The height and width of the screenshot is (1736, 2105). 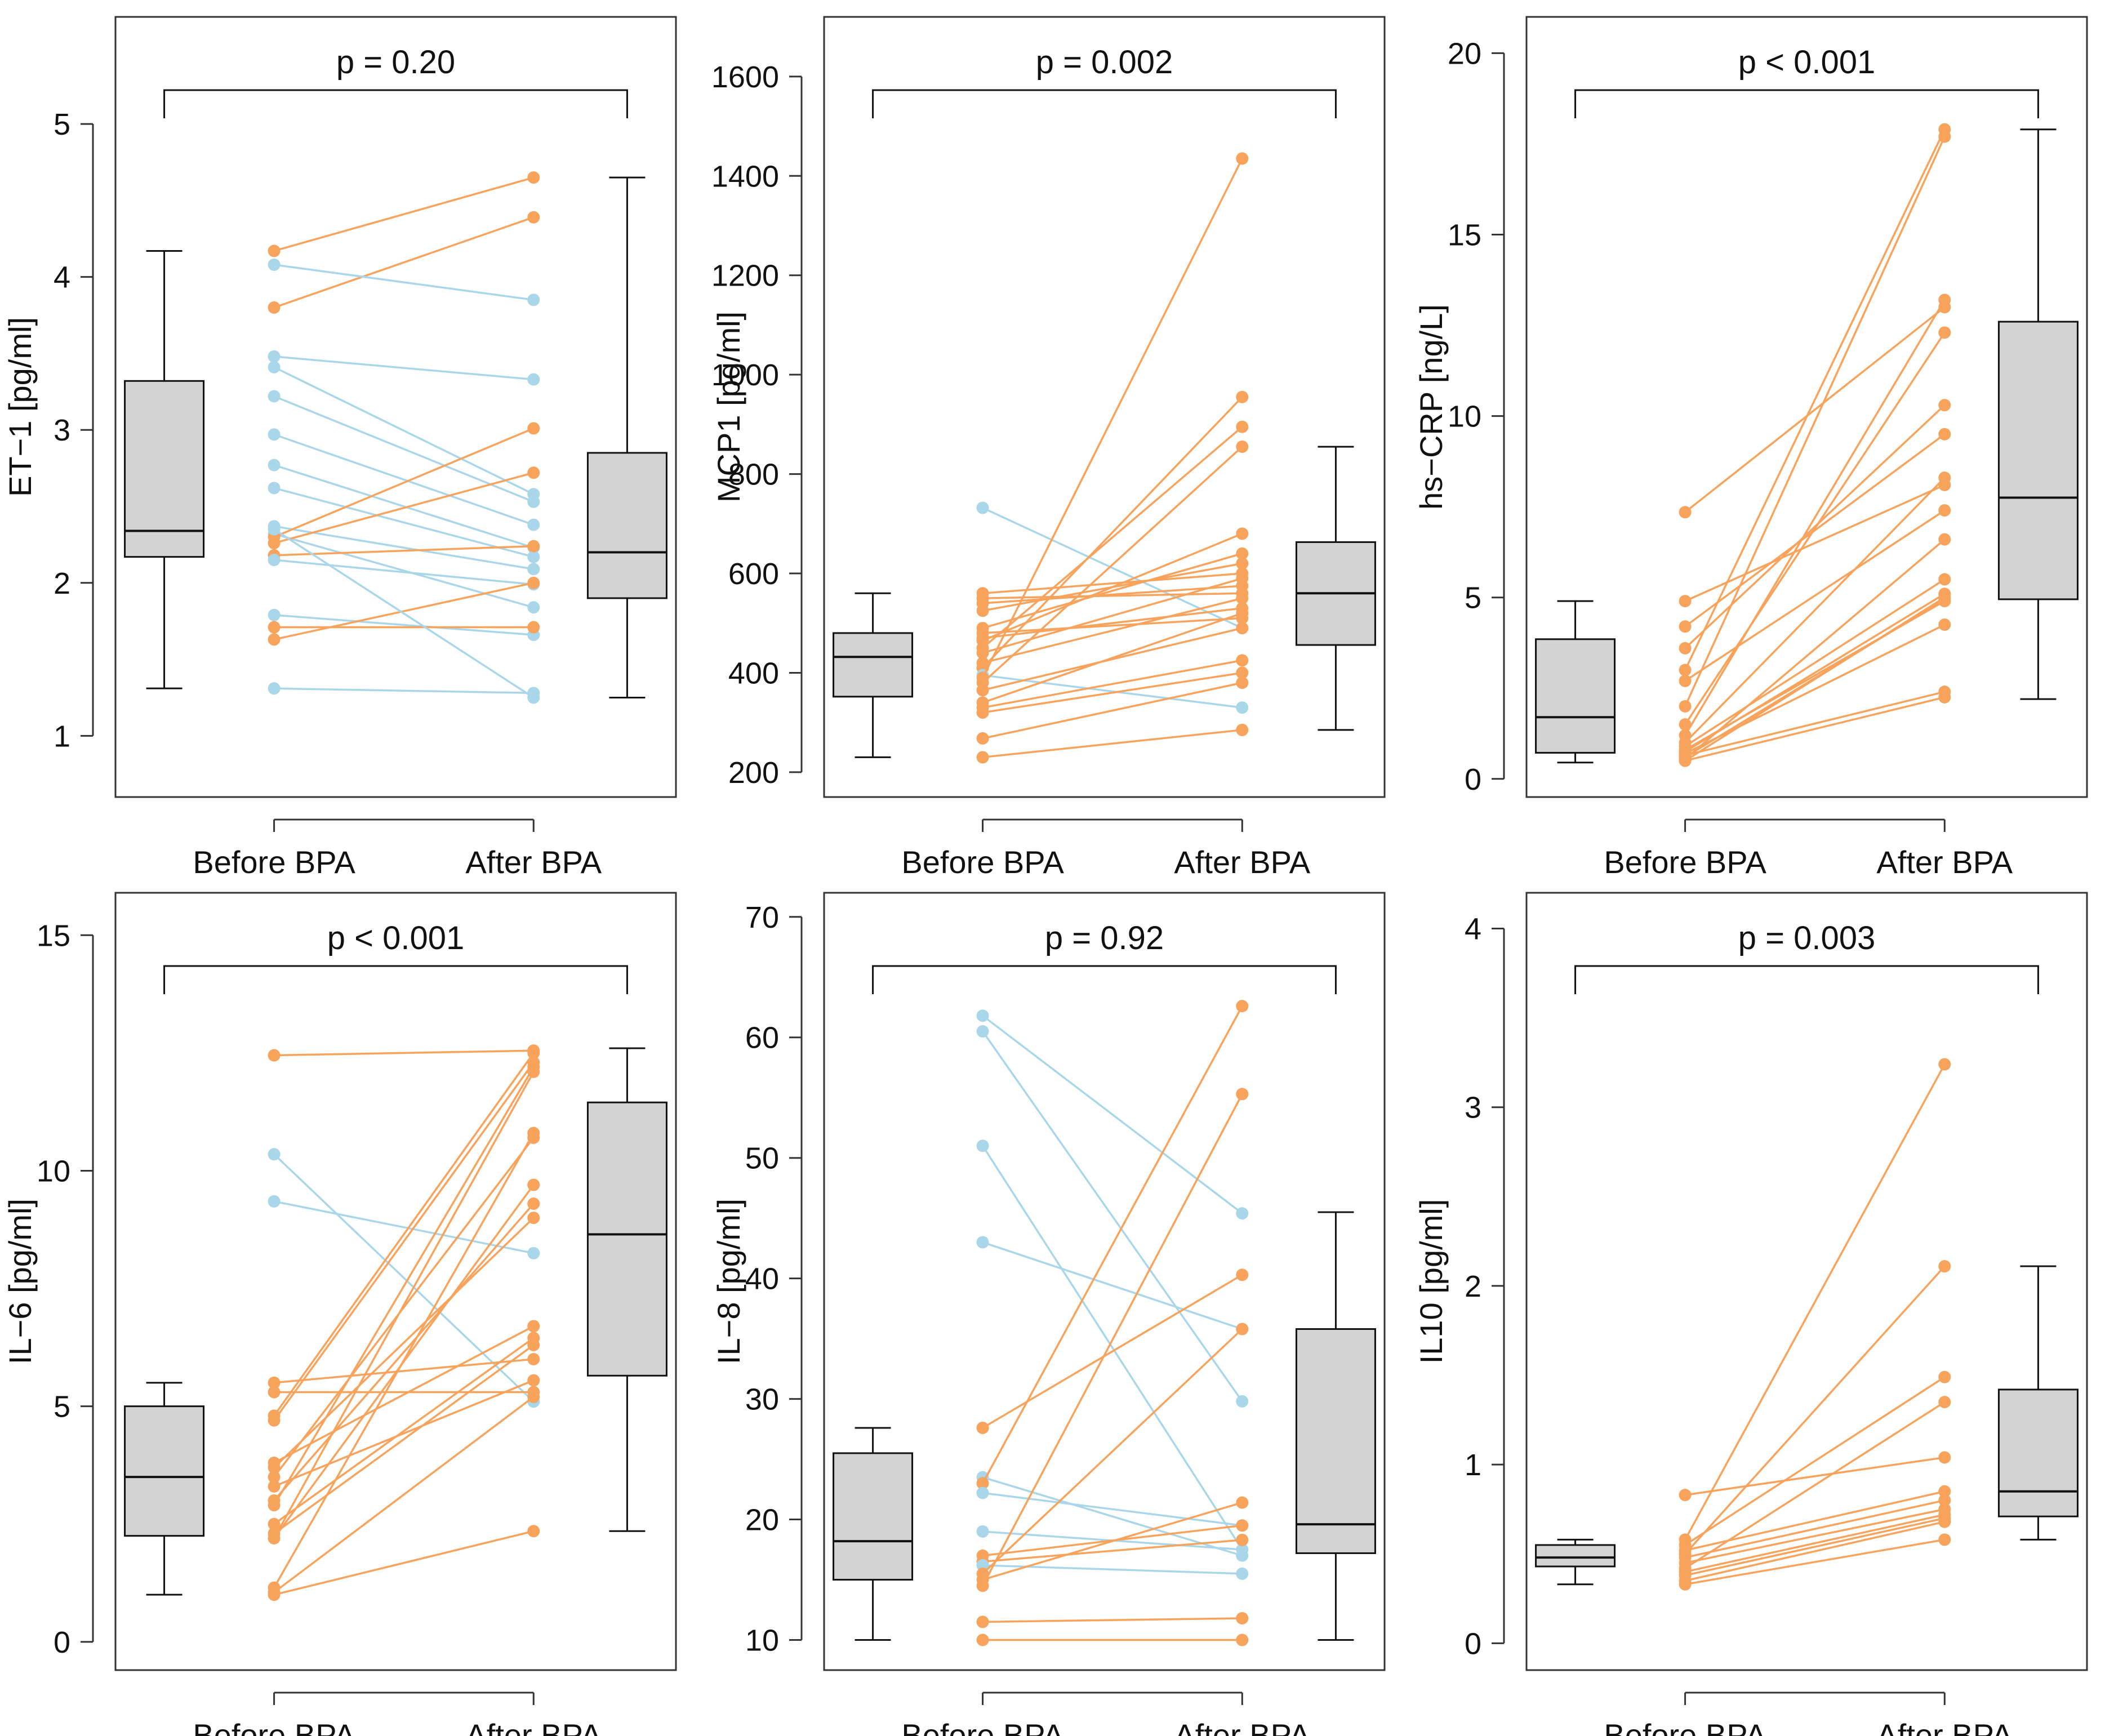 What do you see at coordinates (54, 935) in the screenshot?
I see `y-tick-label: 15` at bounding box center [54, 935].